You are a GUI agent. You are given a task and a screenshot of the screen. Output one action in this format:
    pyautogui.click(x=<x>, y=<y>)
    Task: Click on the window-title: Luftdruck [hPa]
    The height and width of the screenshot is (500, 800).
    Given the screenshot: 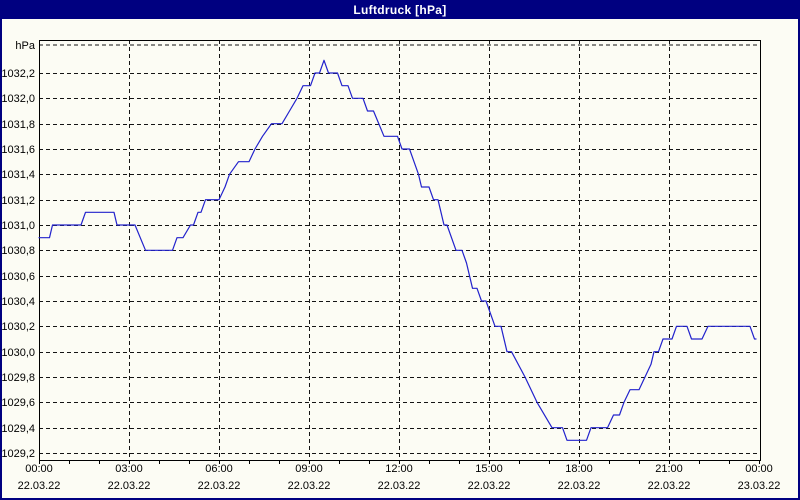 What is the action you would take?
    pyautogui.click(x=400, y=10)
    